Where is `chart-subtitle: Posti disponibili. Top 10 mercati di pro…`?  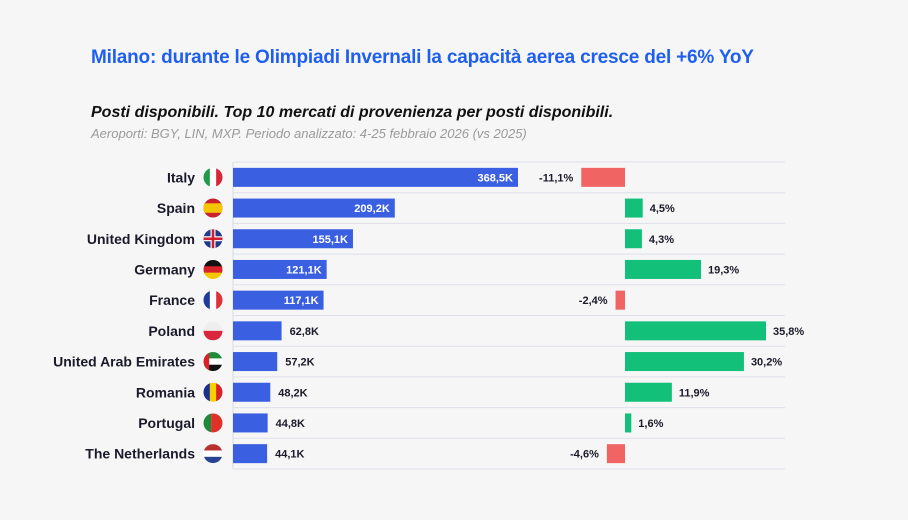 chart-subtitle: Posti disponibili. Top 10 mercati di pro… is located at coordinates (352, 112).